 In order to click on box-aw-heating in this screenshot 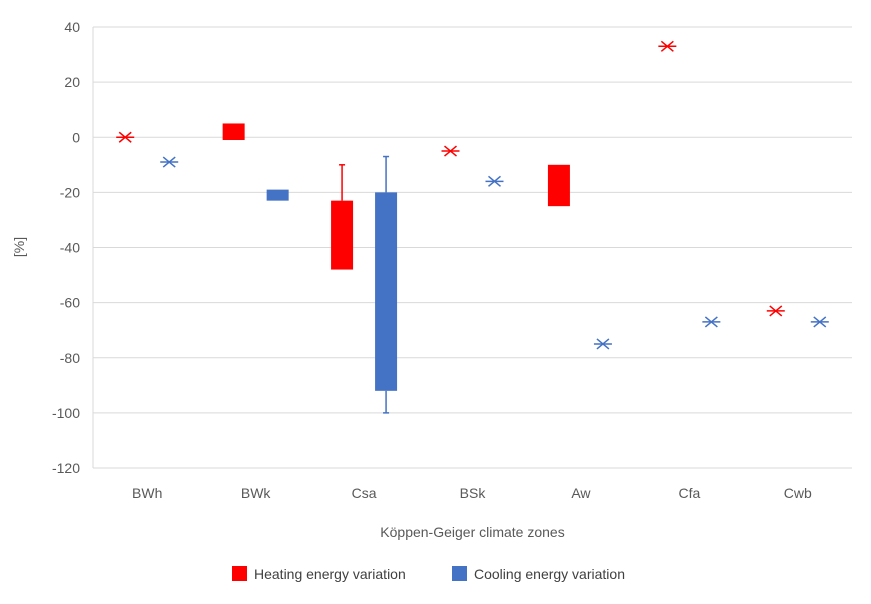, I will do `click(558, 185)`.